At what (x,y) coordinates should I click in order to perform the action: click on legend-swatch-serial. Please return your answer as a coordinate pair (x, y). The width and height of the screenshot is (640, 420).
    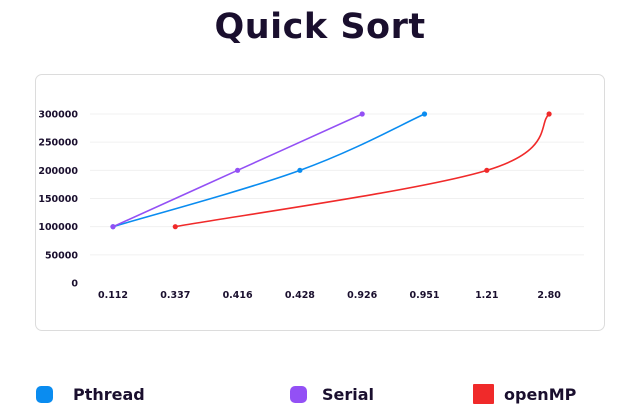
    Looking at the image, I should click on (298, 394).